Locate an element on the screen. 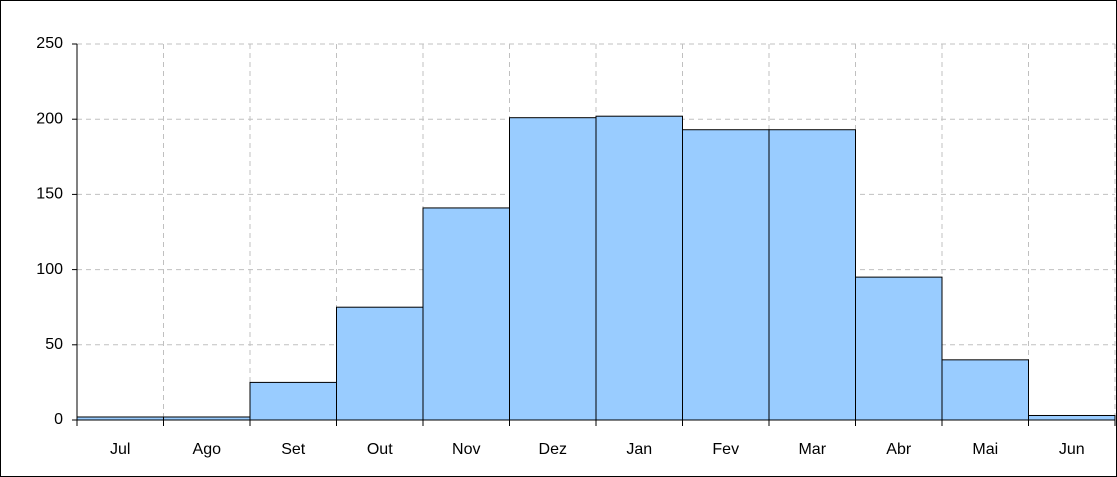 The height and width of the screenshot is (477, 1117). x-tick-label: Mar is located at coordinates (812, 449).